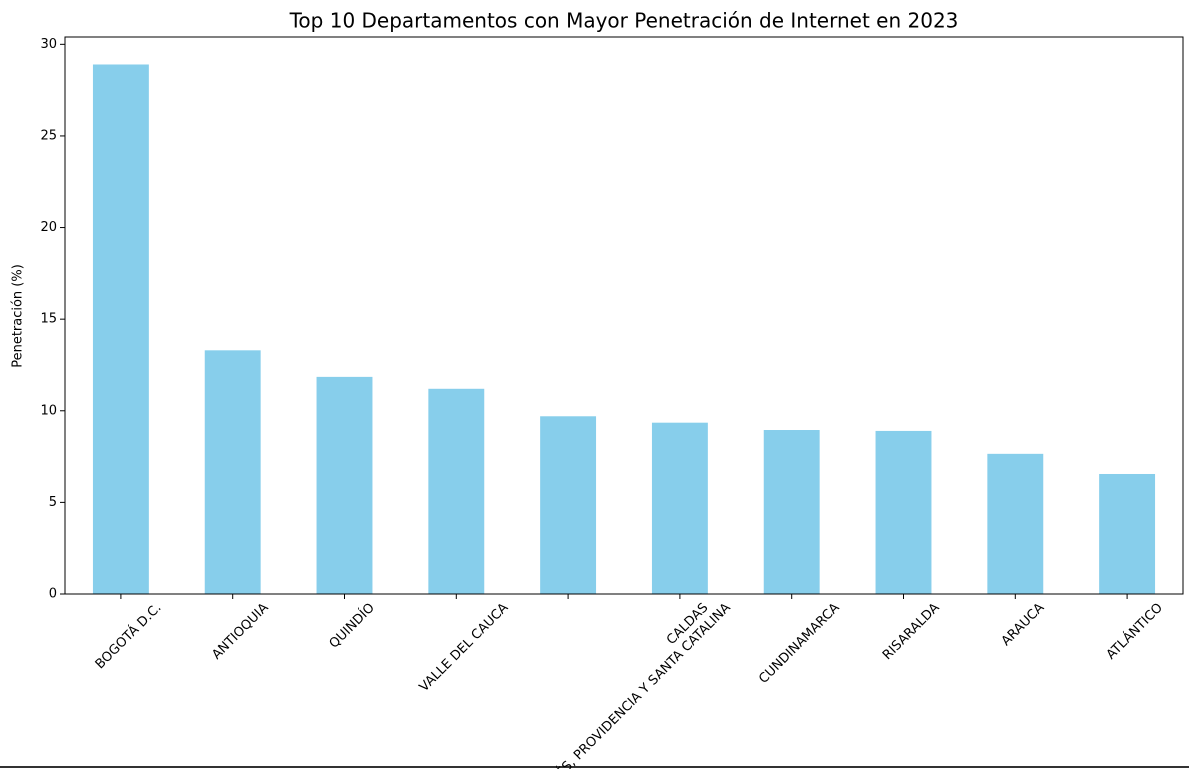 The width and height of the screenshot is (1189, 769). I want to click on x-tick-label: BOGOTÁ D.C., so click(128, 636).